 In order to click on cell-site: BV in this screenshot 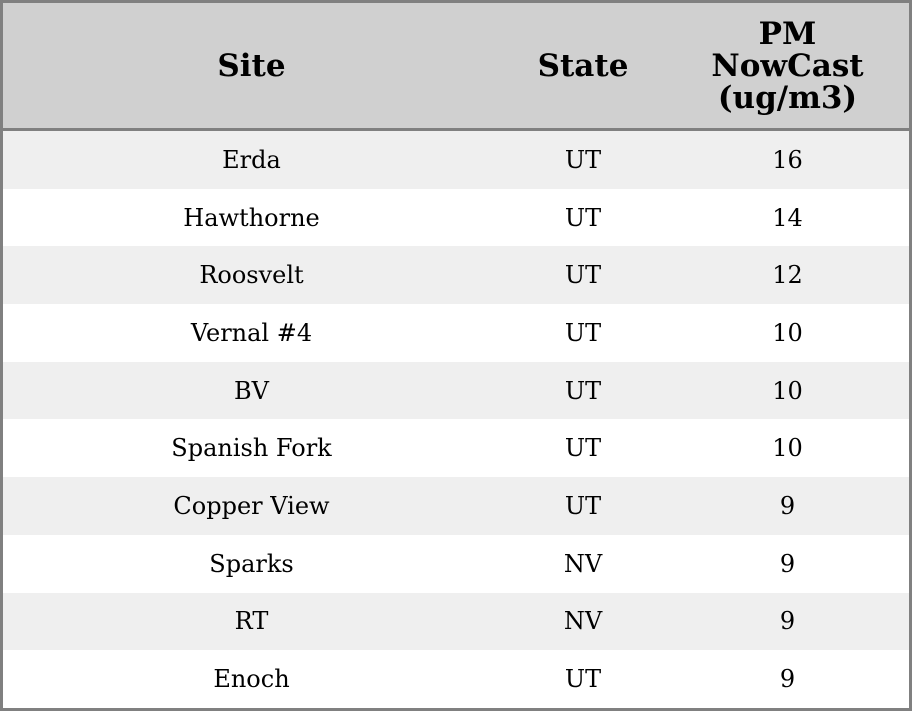, I will do `click(251, 390)`.